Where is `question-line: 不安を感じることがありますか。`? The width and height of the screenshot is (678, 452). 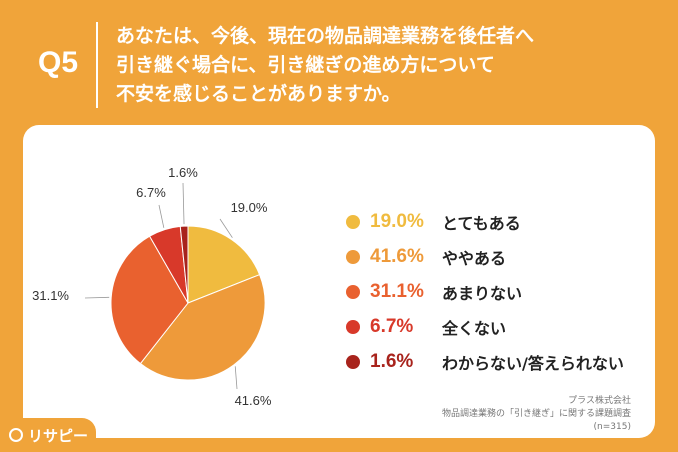
question-line: 不安を感じることがありますか。 is located at coordinates (258, 94).